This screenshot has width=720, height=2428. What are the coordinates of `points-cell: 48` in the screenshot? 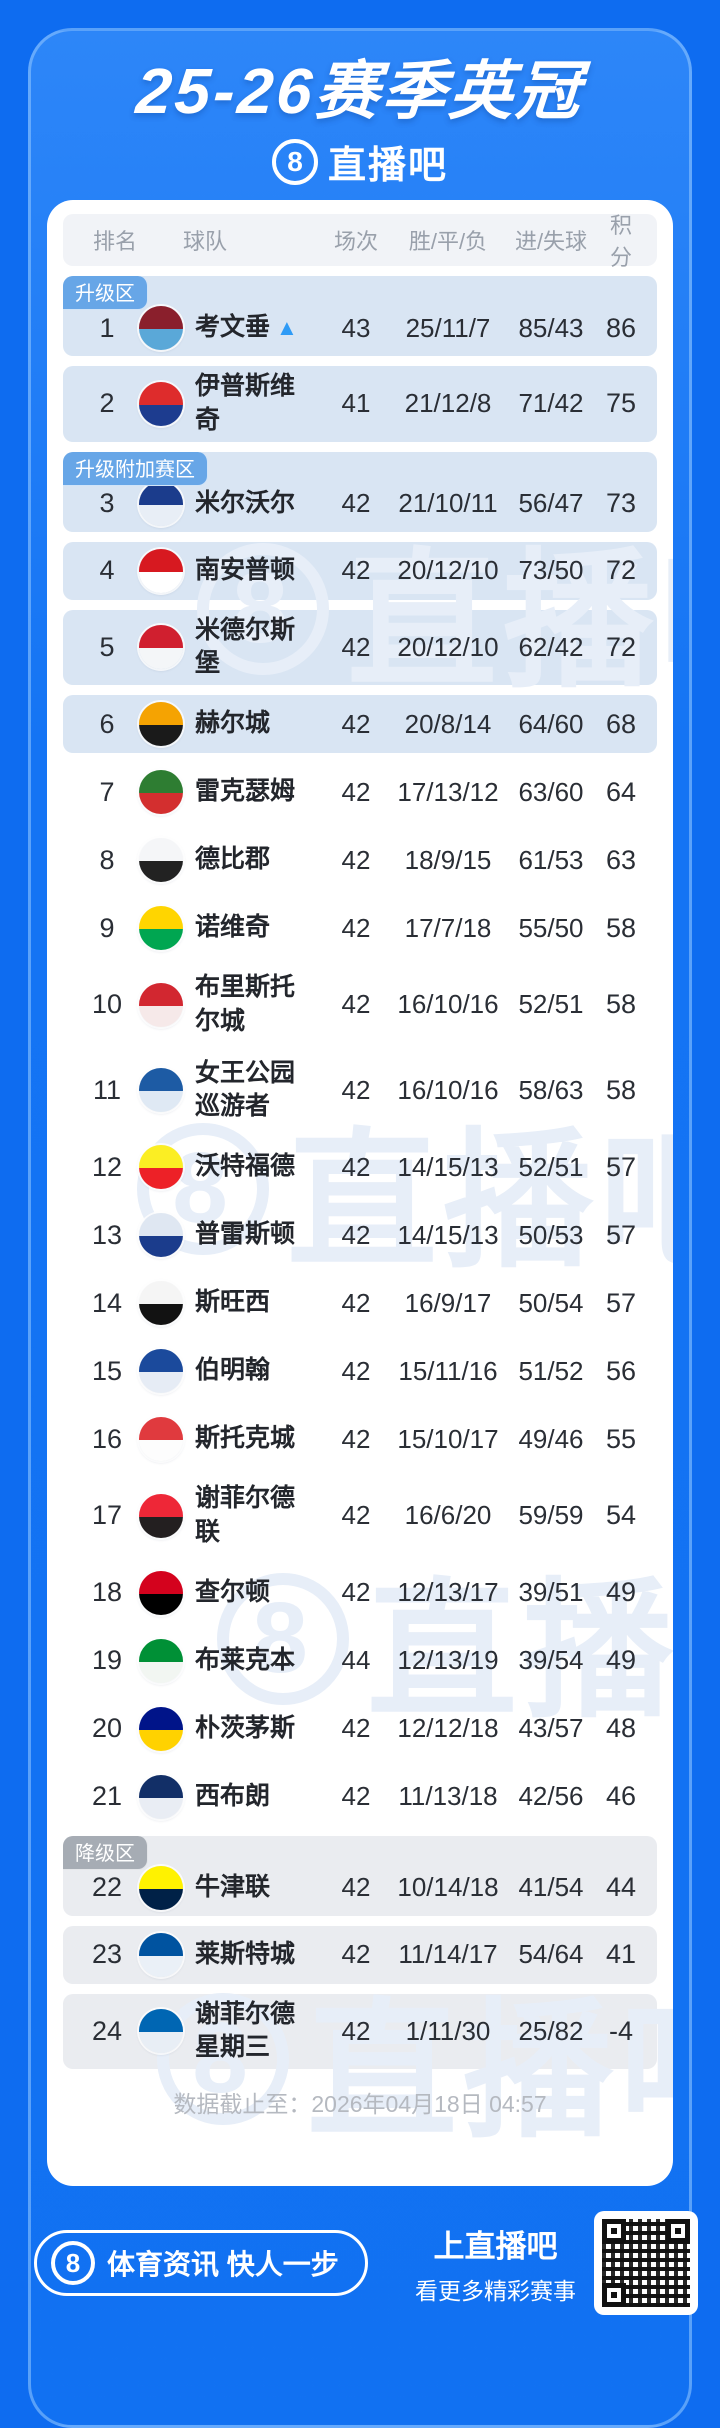 It's located at (621, 1728).